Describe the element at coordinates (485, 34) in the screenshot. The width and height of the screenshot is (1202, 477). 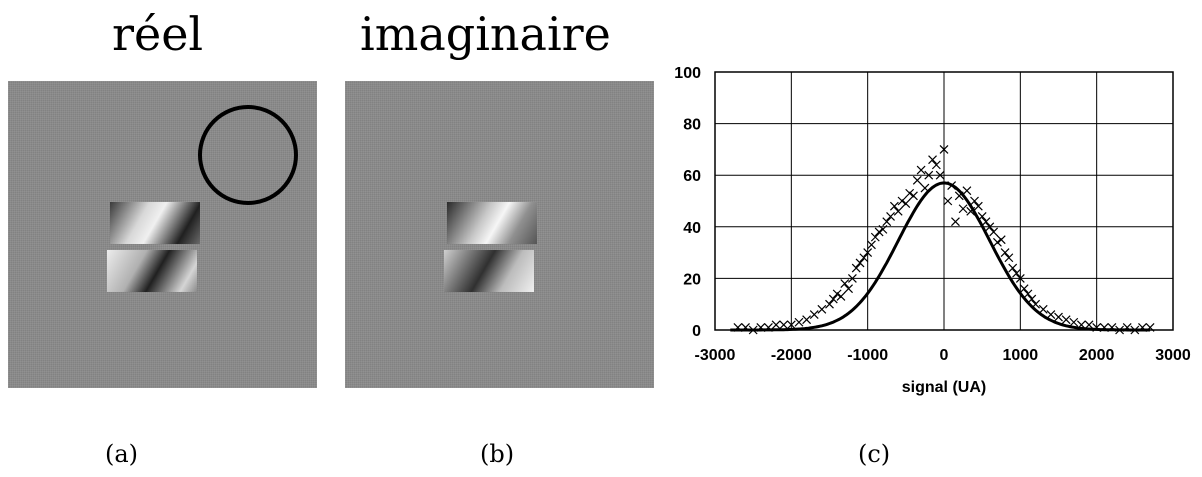
I see `panel-b-title: imaginaire` at that location.